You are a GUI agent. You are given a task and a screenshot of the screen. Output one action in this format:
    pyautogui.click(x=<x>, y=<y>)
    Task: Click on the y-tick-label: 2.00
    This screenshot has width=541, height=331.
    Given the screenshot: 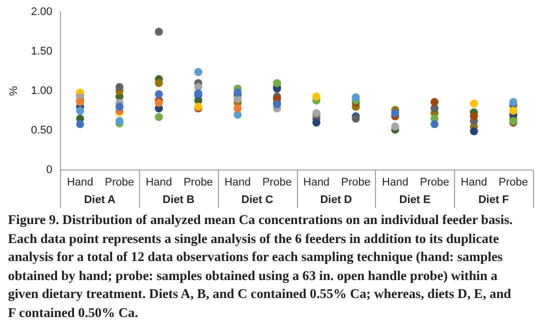 What is the action you would take?
    pyautogui.click(x=41, y=12)
    